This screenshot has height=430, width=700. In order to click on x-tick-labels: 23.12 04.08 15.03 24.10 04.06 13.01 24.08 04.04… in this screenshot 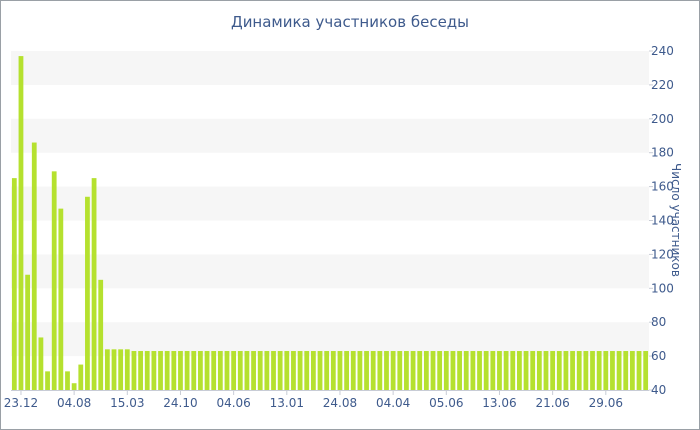, I will do `click(313, 400)`.